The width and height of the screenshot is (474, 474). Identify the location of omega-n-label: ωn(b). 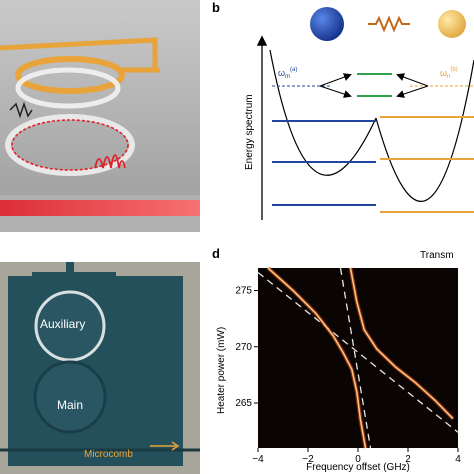
(449, 73).